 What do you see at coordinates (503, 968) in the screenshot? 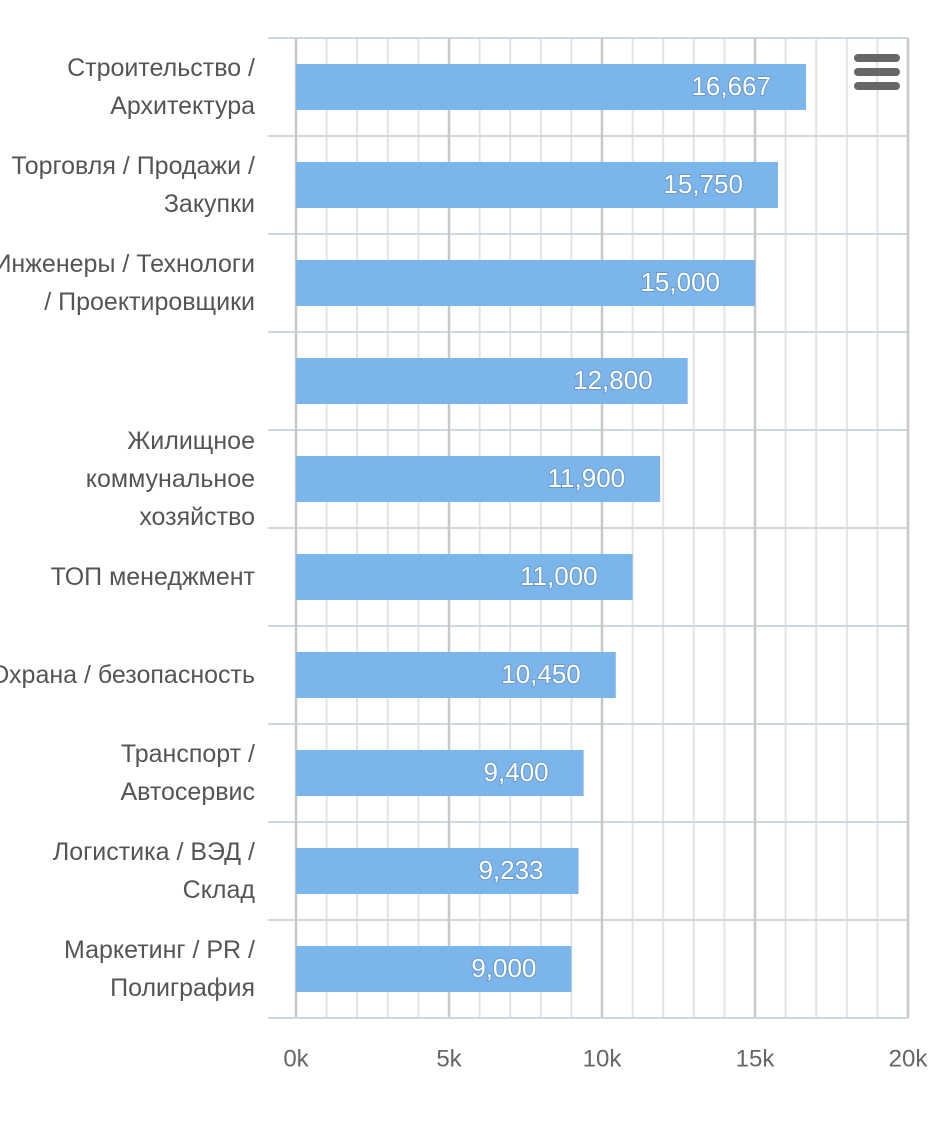
I see `value-label: 9,000` at bounding box center [503, 968].